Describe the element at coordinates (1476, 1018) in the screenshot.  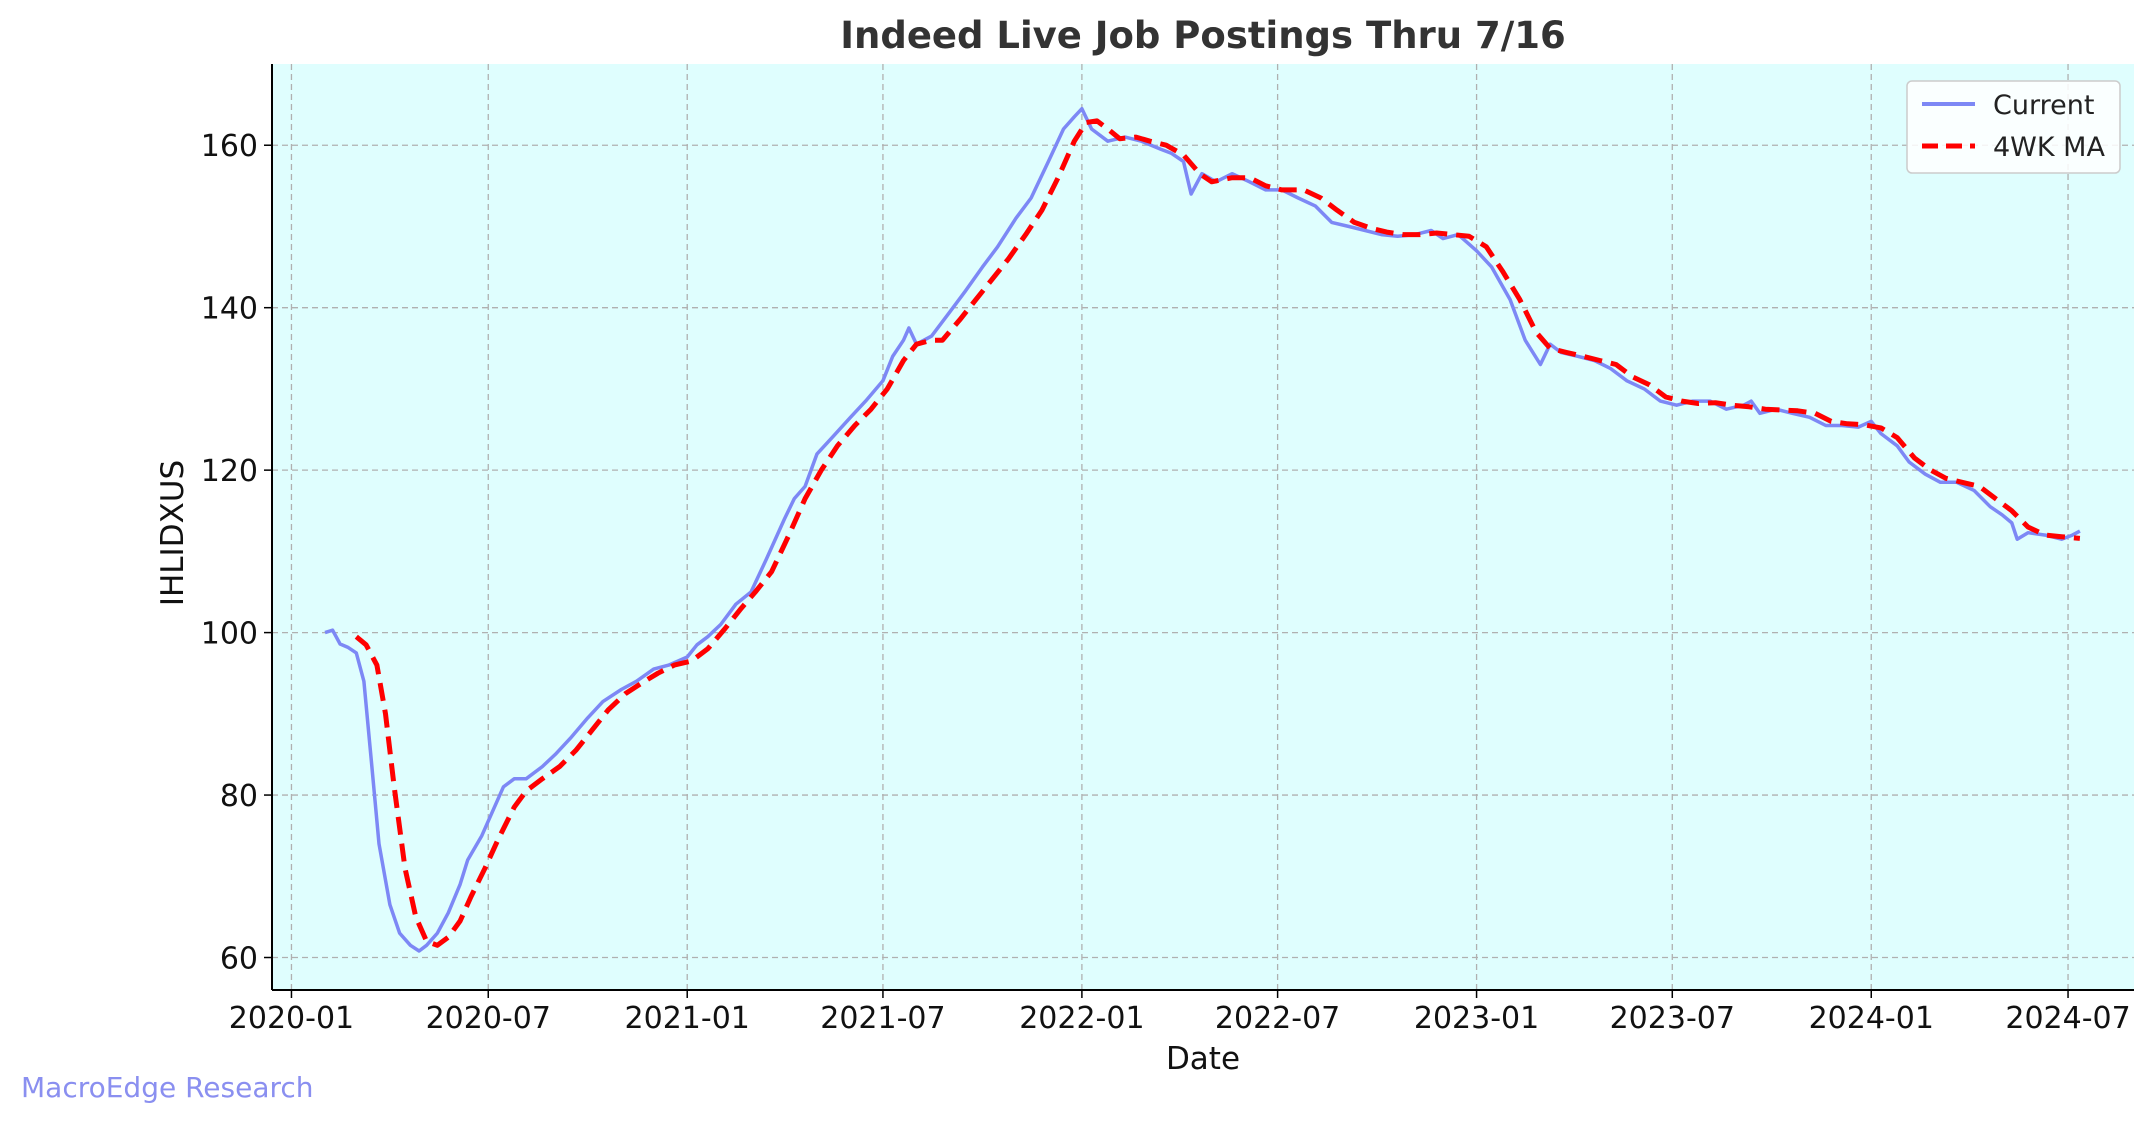
I see `x-tick-label: 2023-01` at that location.